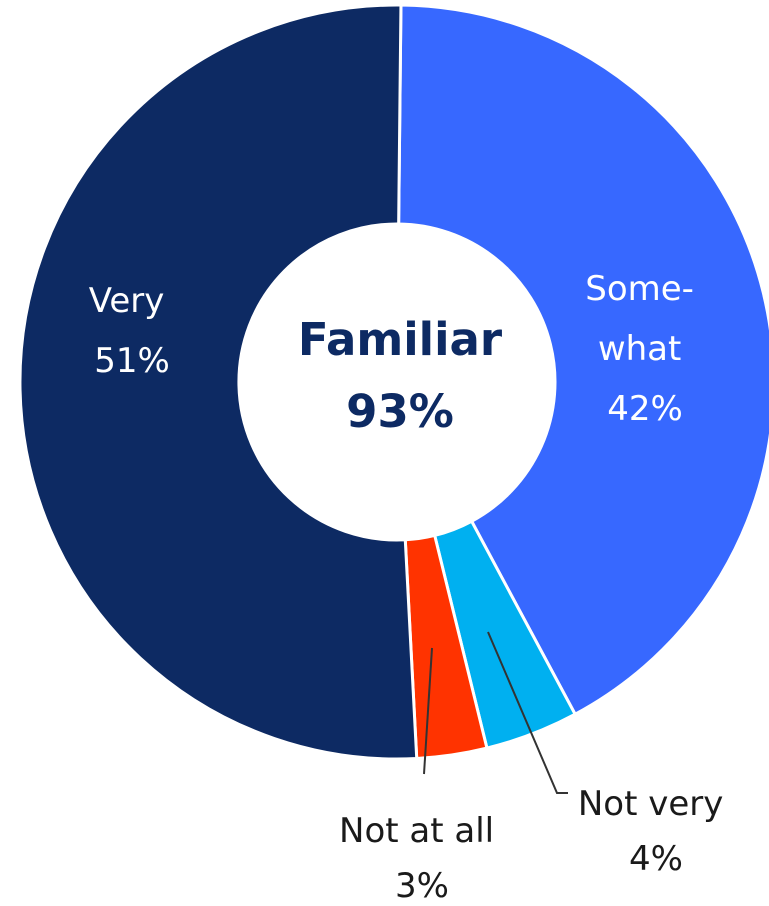 The width and height of the screenshot is (769, 906). What do you see at coordinates (400, 411) in the screenshot?
I see `center-value: 93%` at bounding box center [400, 411].